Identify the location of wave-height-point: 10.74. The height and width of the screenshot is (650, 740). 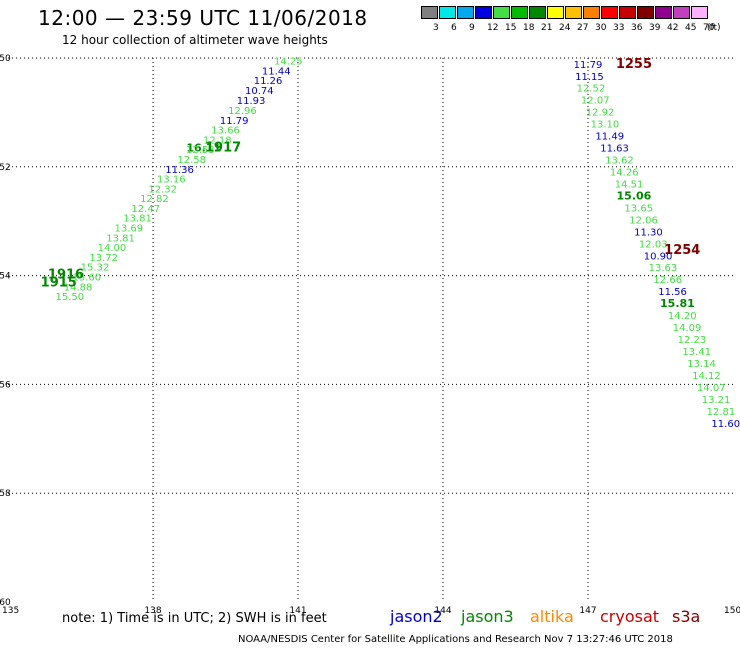
(259, 91).